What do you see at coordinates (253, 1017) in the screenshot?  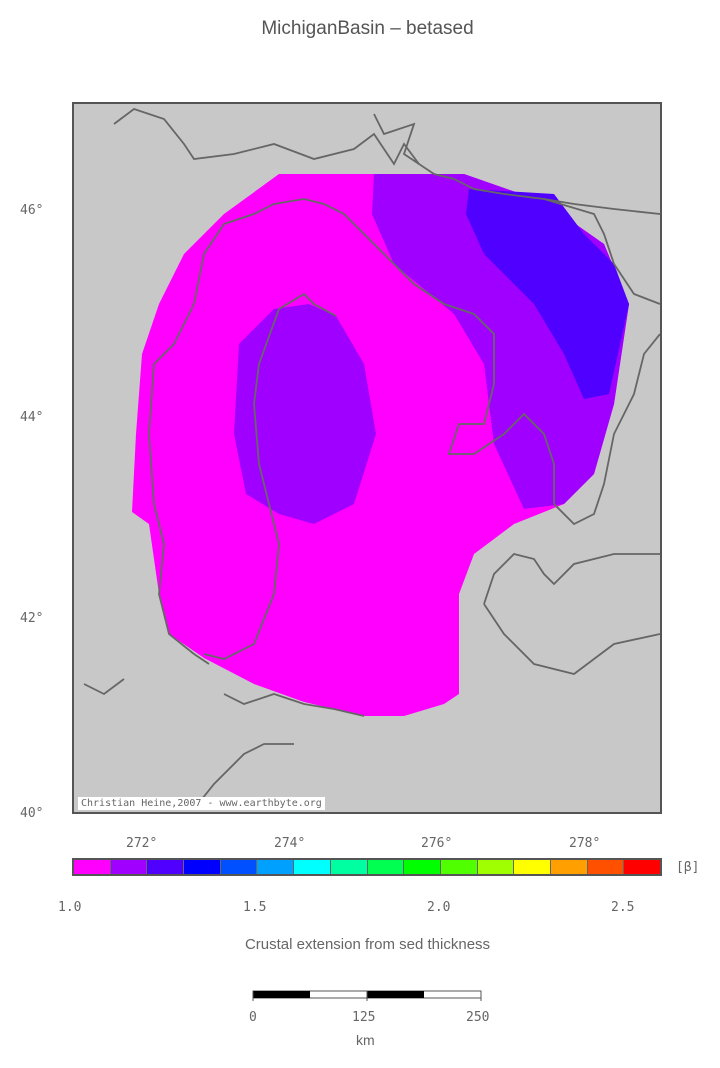 I see `scale-tick-label: 0` at bounding box center [253, 1017].